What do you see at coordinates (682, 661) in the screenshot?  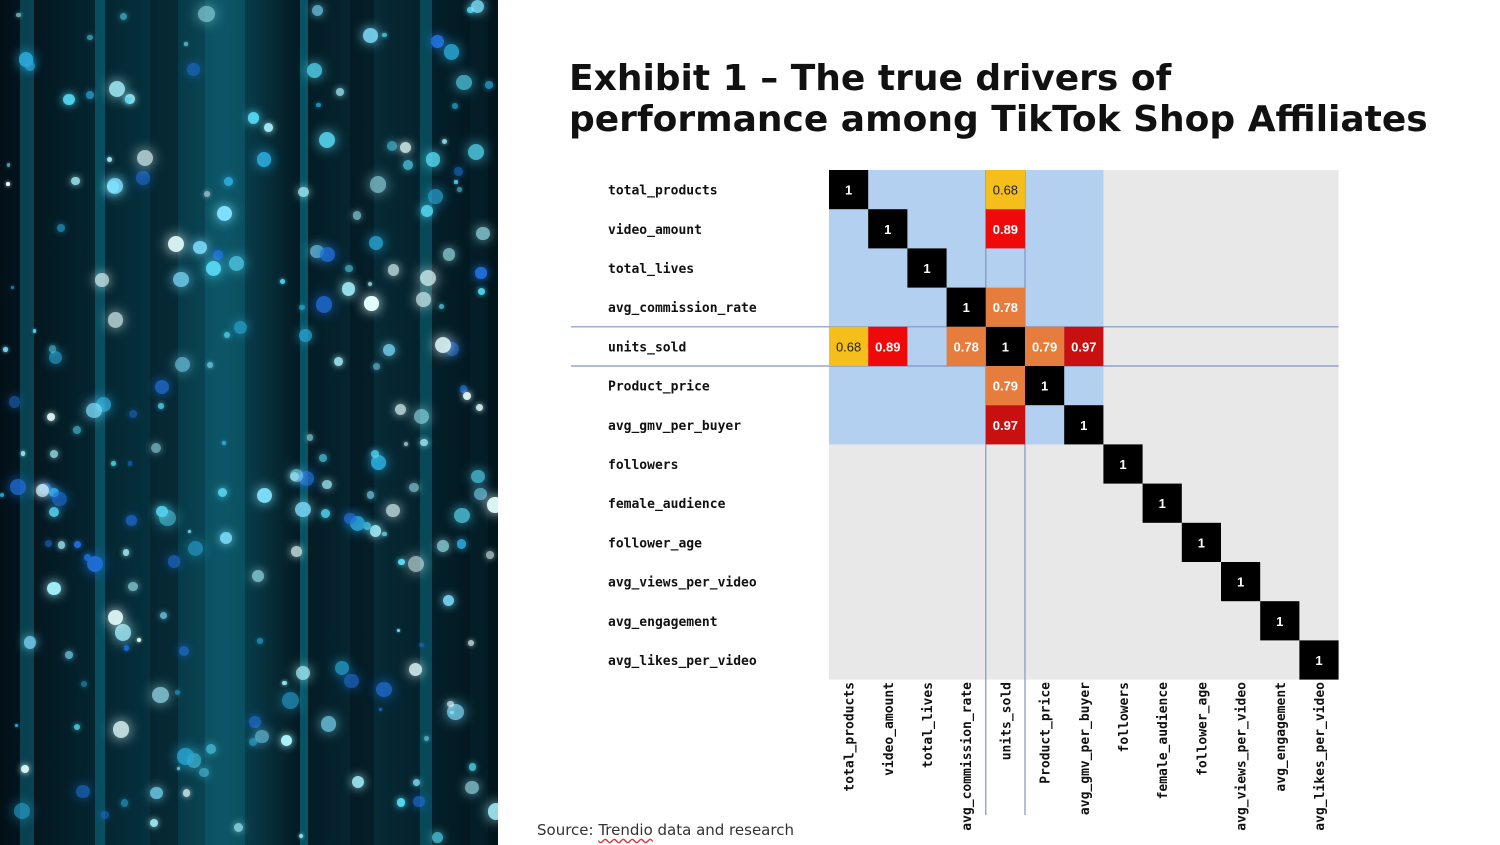 I see `row-label-avg-likes-per-video: avg_likes_per_video` at bounding box center [682, 661].